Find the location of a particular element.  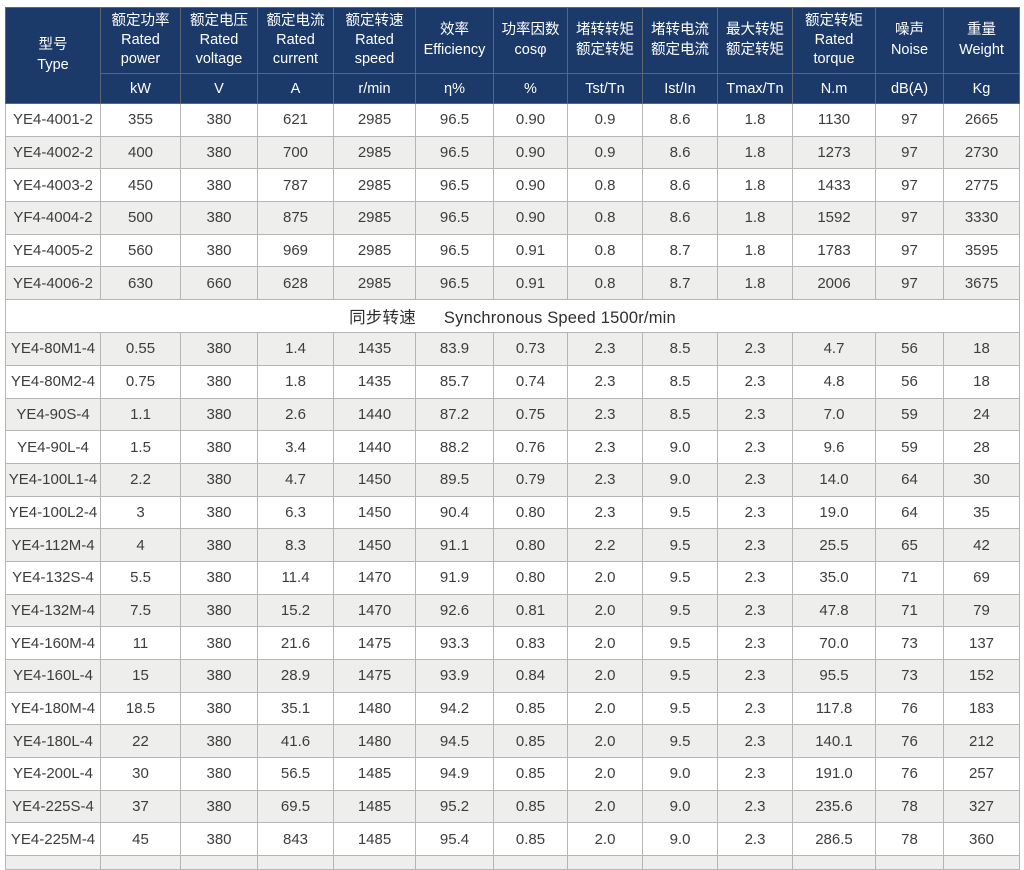

value-cell: 59 is located at coordinates (909, 447).